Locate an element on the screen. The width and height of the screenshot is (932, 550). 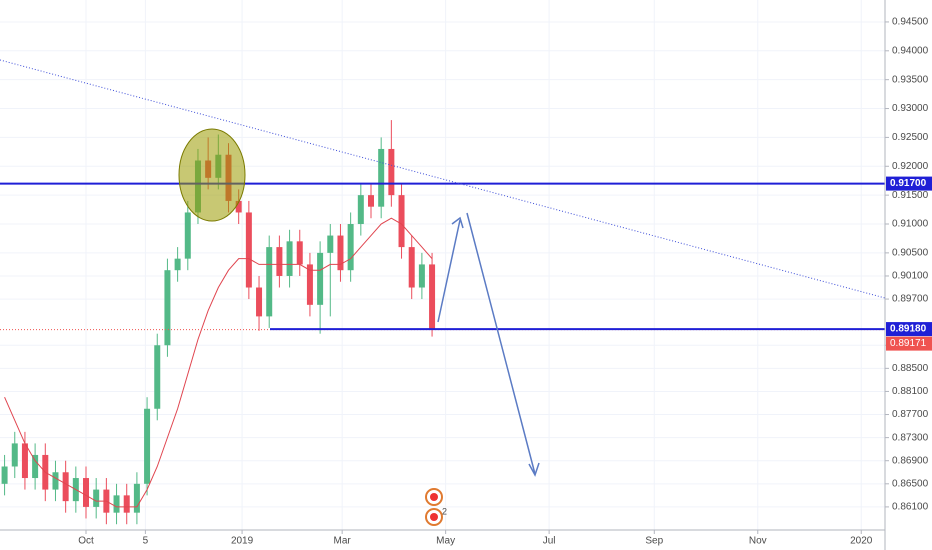
x-tick-label: Nov is located at coordinates (758, 541).